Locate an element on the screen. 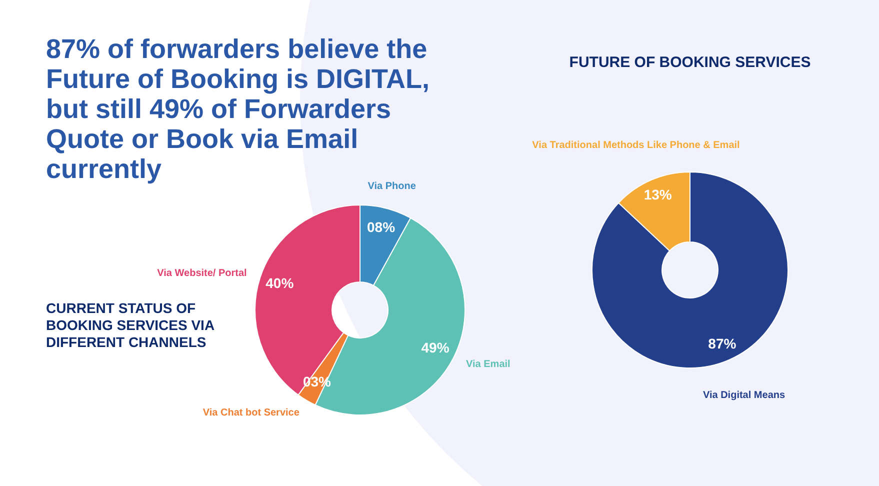 This screenshot has width=879, height=486. slice-label: Via Email is located at coordinates (488, 364).